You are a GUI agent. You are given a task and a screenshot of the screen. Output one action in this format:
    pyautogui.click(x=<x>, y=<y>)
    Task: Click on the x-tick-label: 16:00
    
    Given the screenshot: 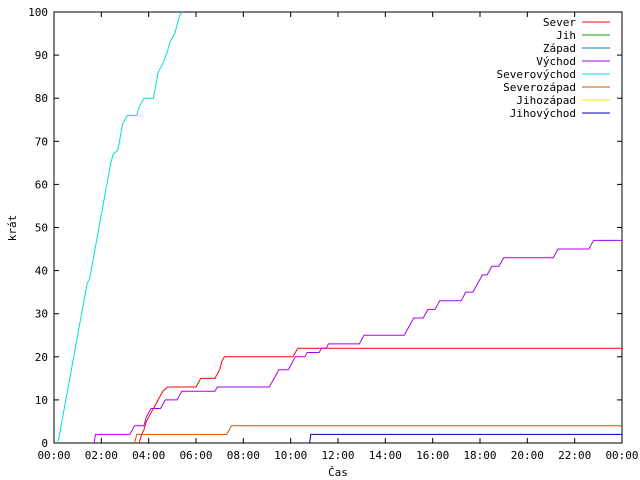 What is the action you would take?
    pyautogui.click(x=432, y=455)
    